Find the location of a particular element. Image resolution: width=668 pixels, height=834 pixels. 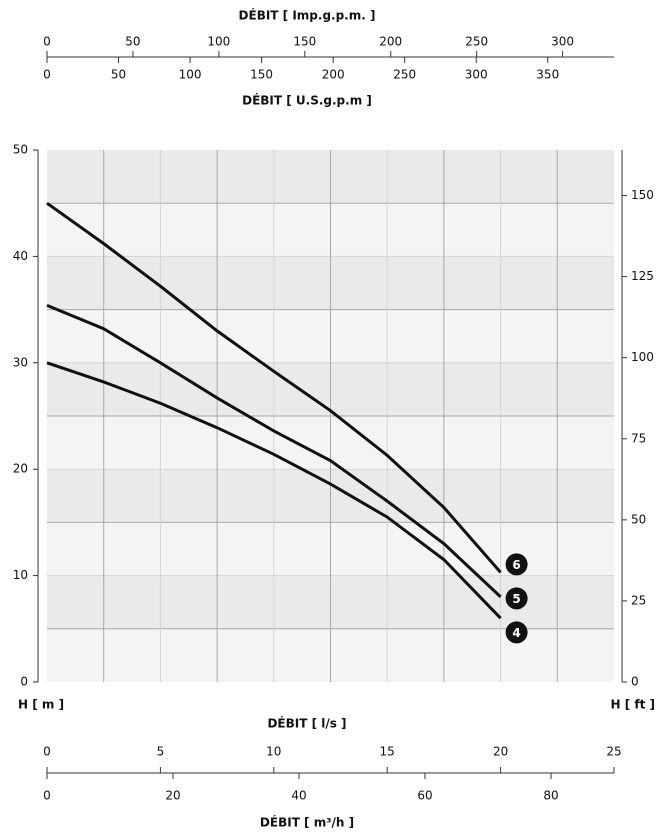

y-tick-label: 50 is located at coordinates (20, 150).